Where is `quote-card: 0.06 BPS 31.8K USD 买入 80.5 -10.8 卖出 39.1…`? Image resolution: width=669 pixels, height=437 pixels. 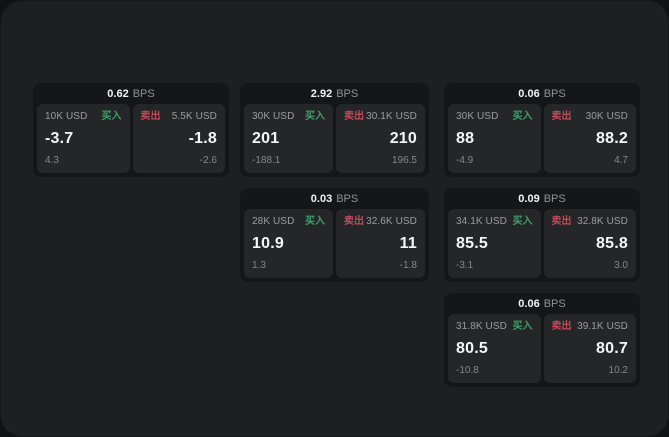
quote-card: 0.06 BPS 31.8K USD 买入 80.5 -10.8 卖出 39.1… is located at coordinates (542, 340).